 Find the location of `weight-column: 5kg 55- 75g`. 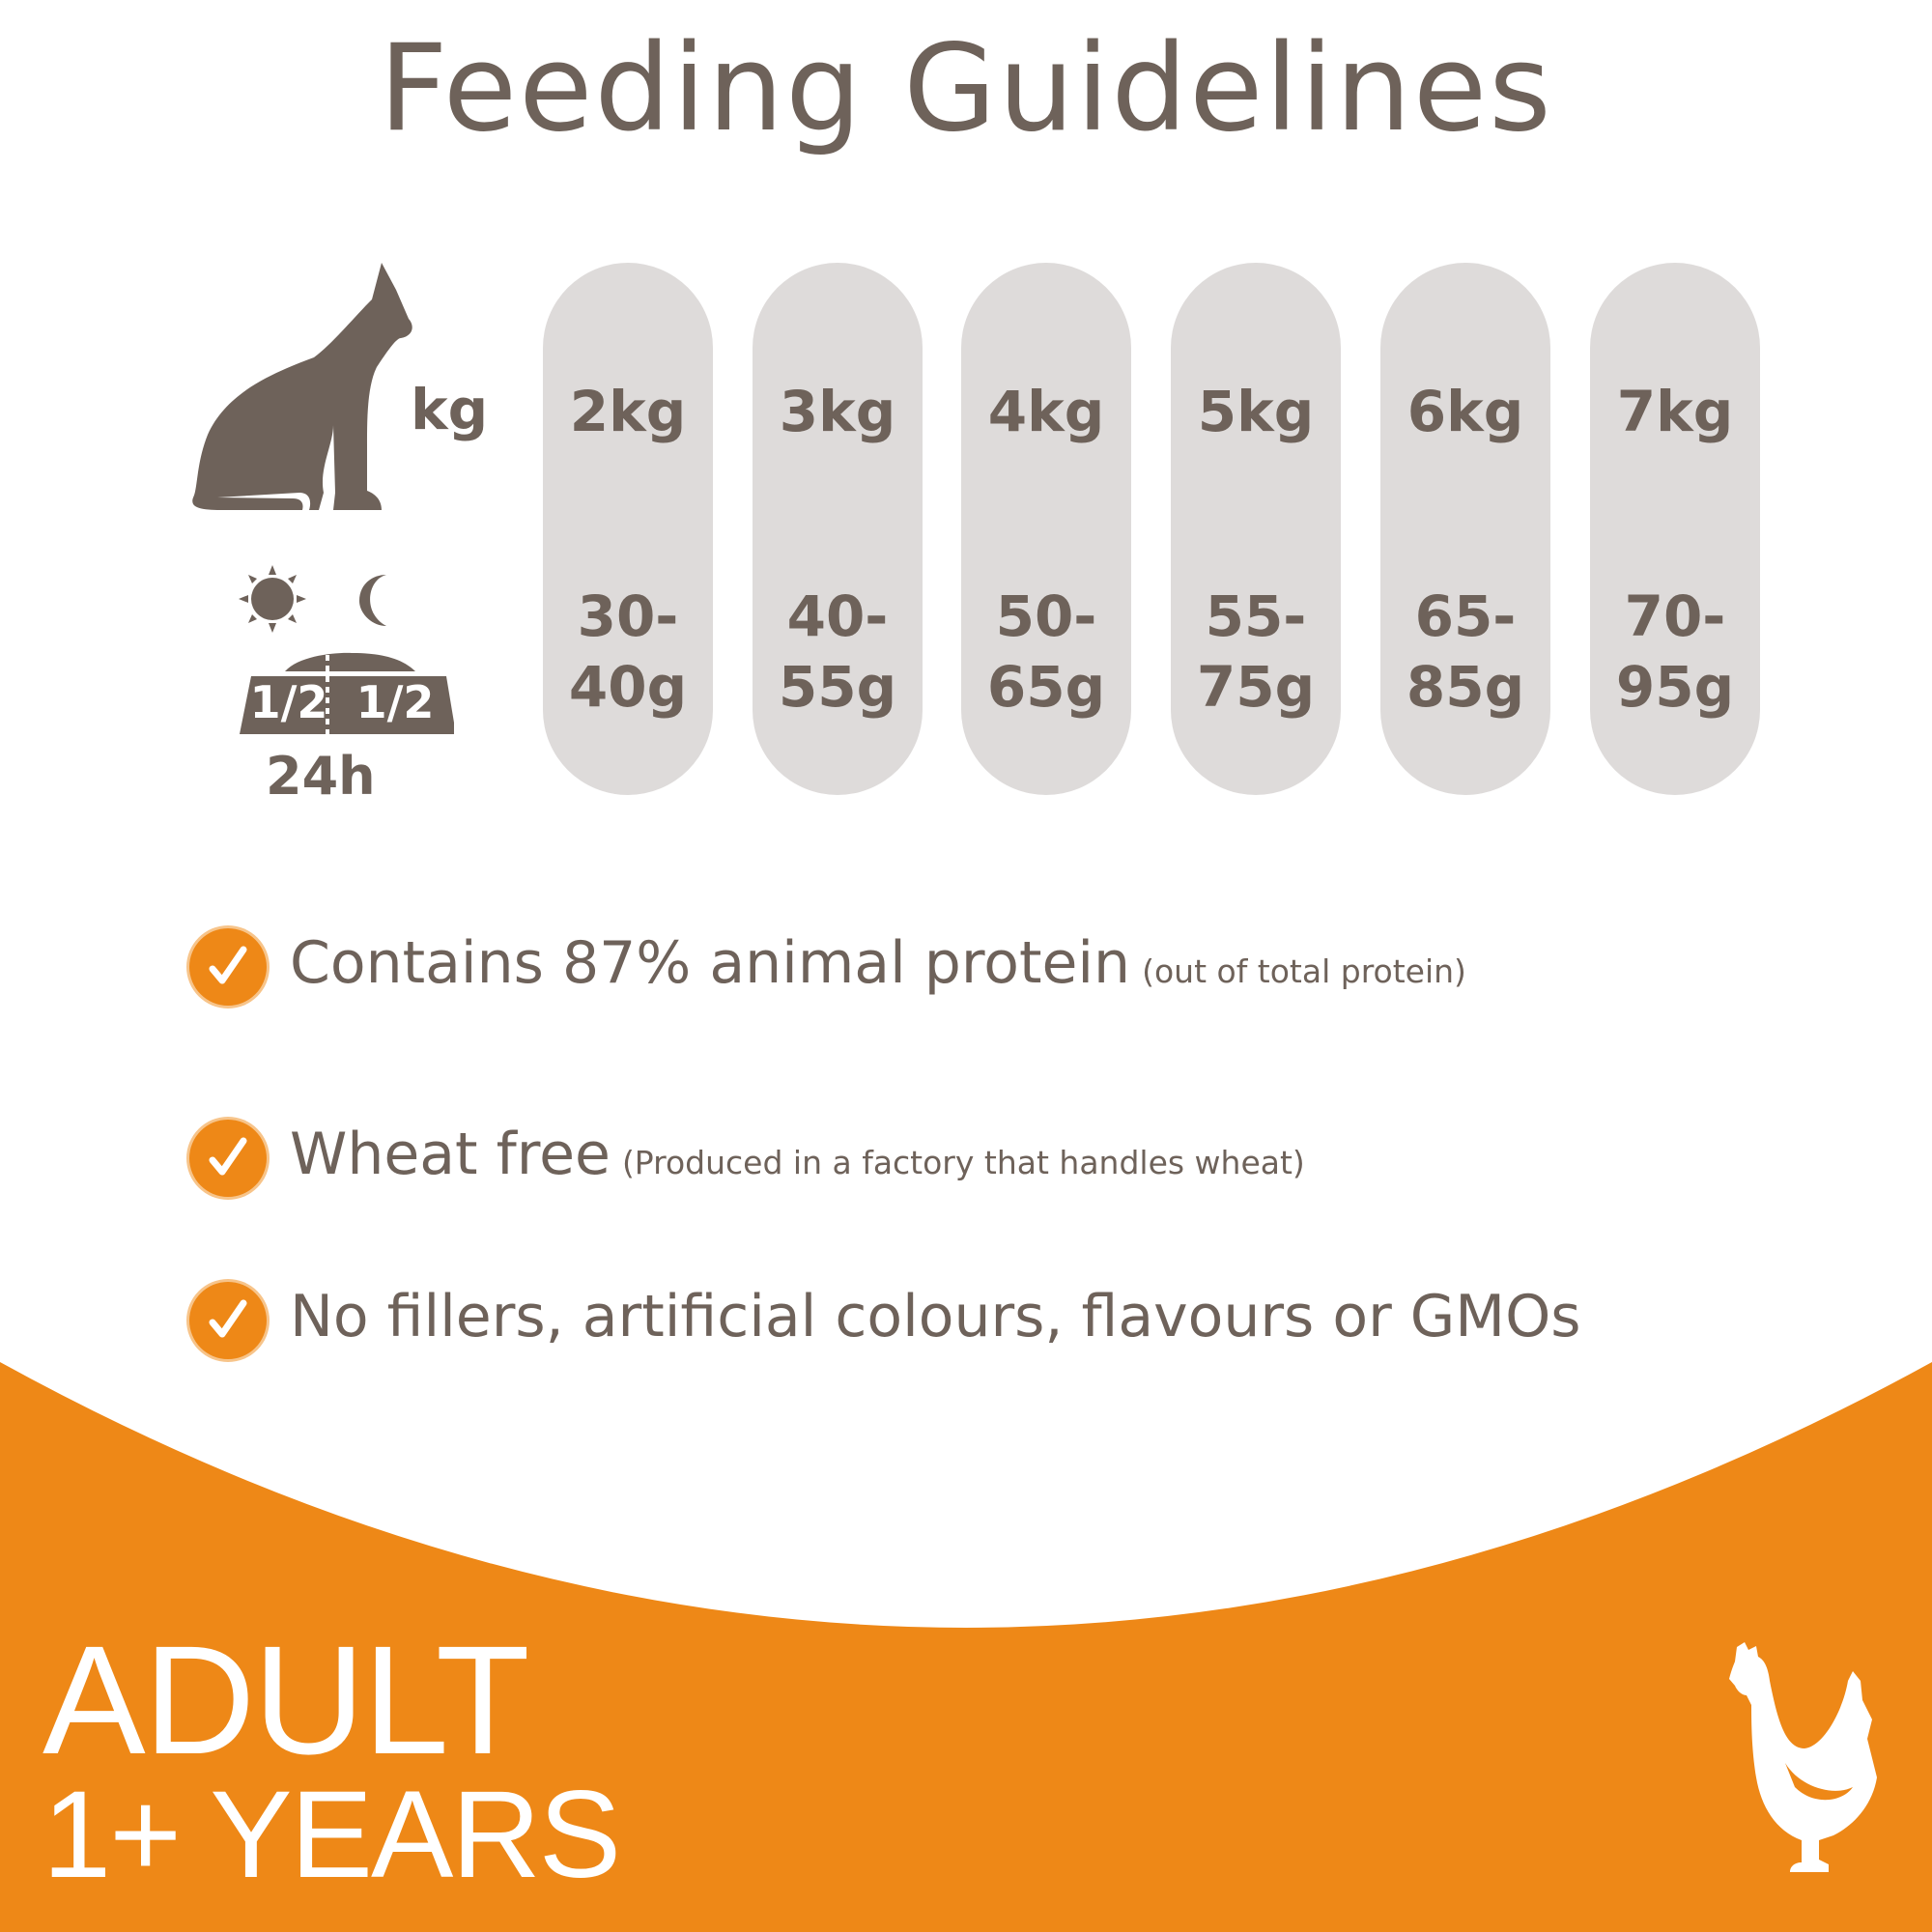

weight-column: 5kg 55- 75g is located at coordinates (1256, 529).